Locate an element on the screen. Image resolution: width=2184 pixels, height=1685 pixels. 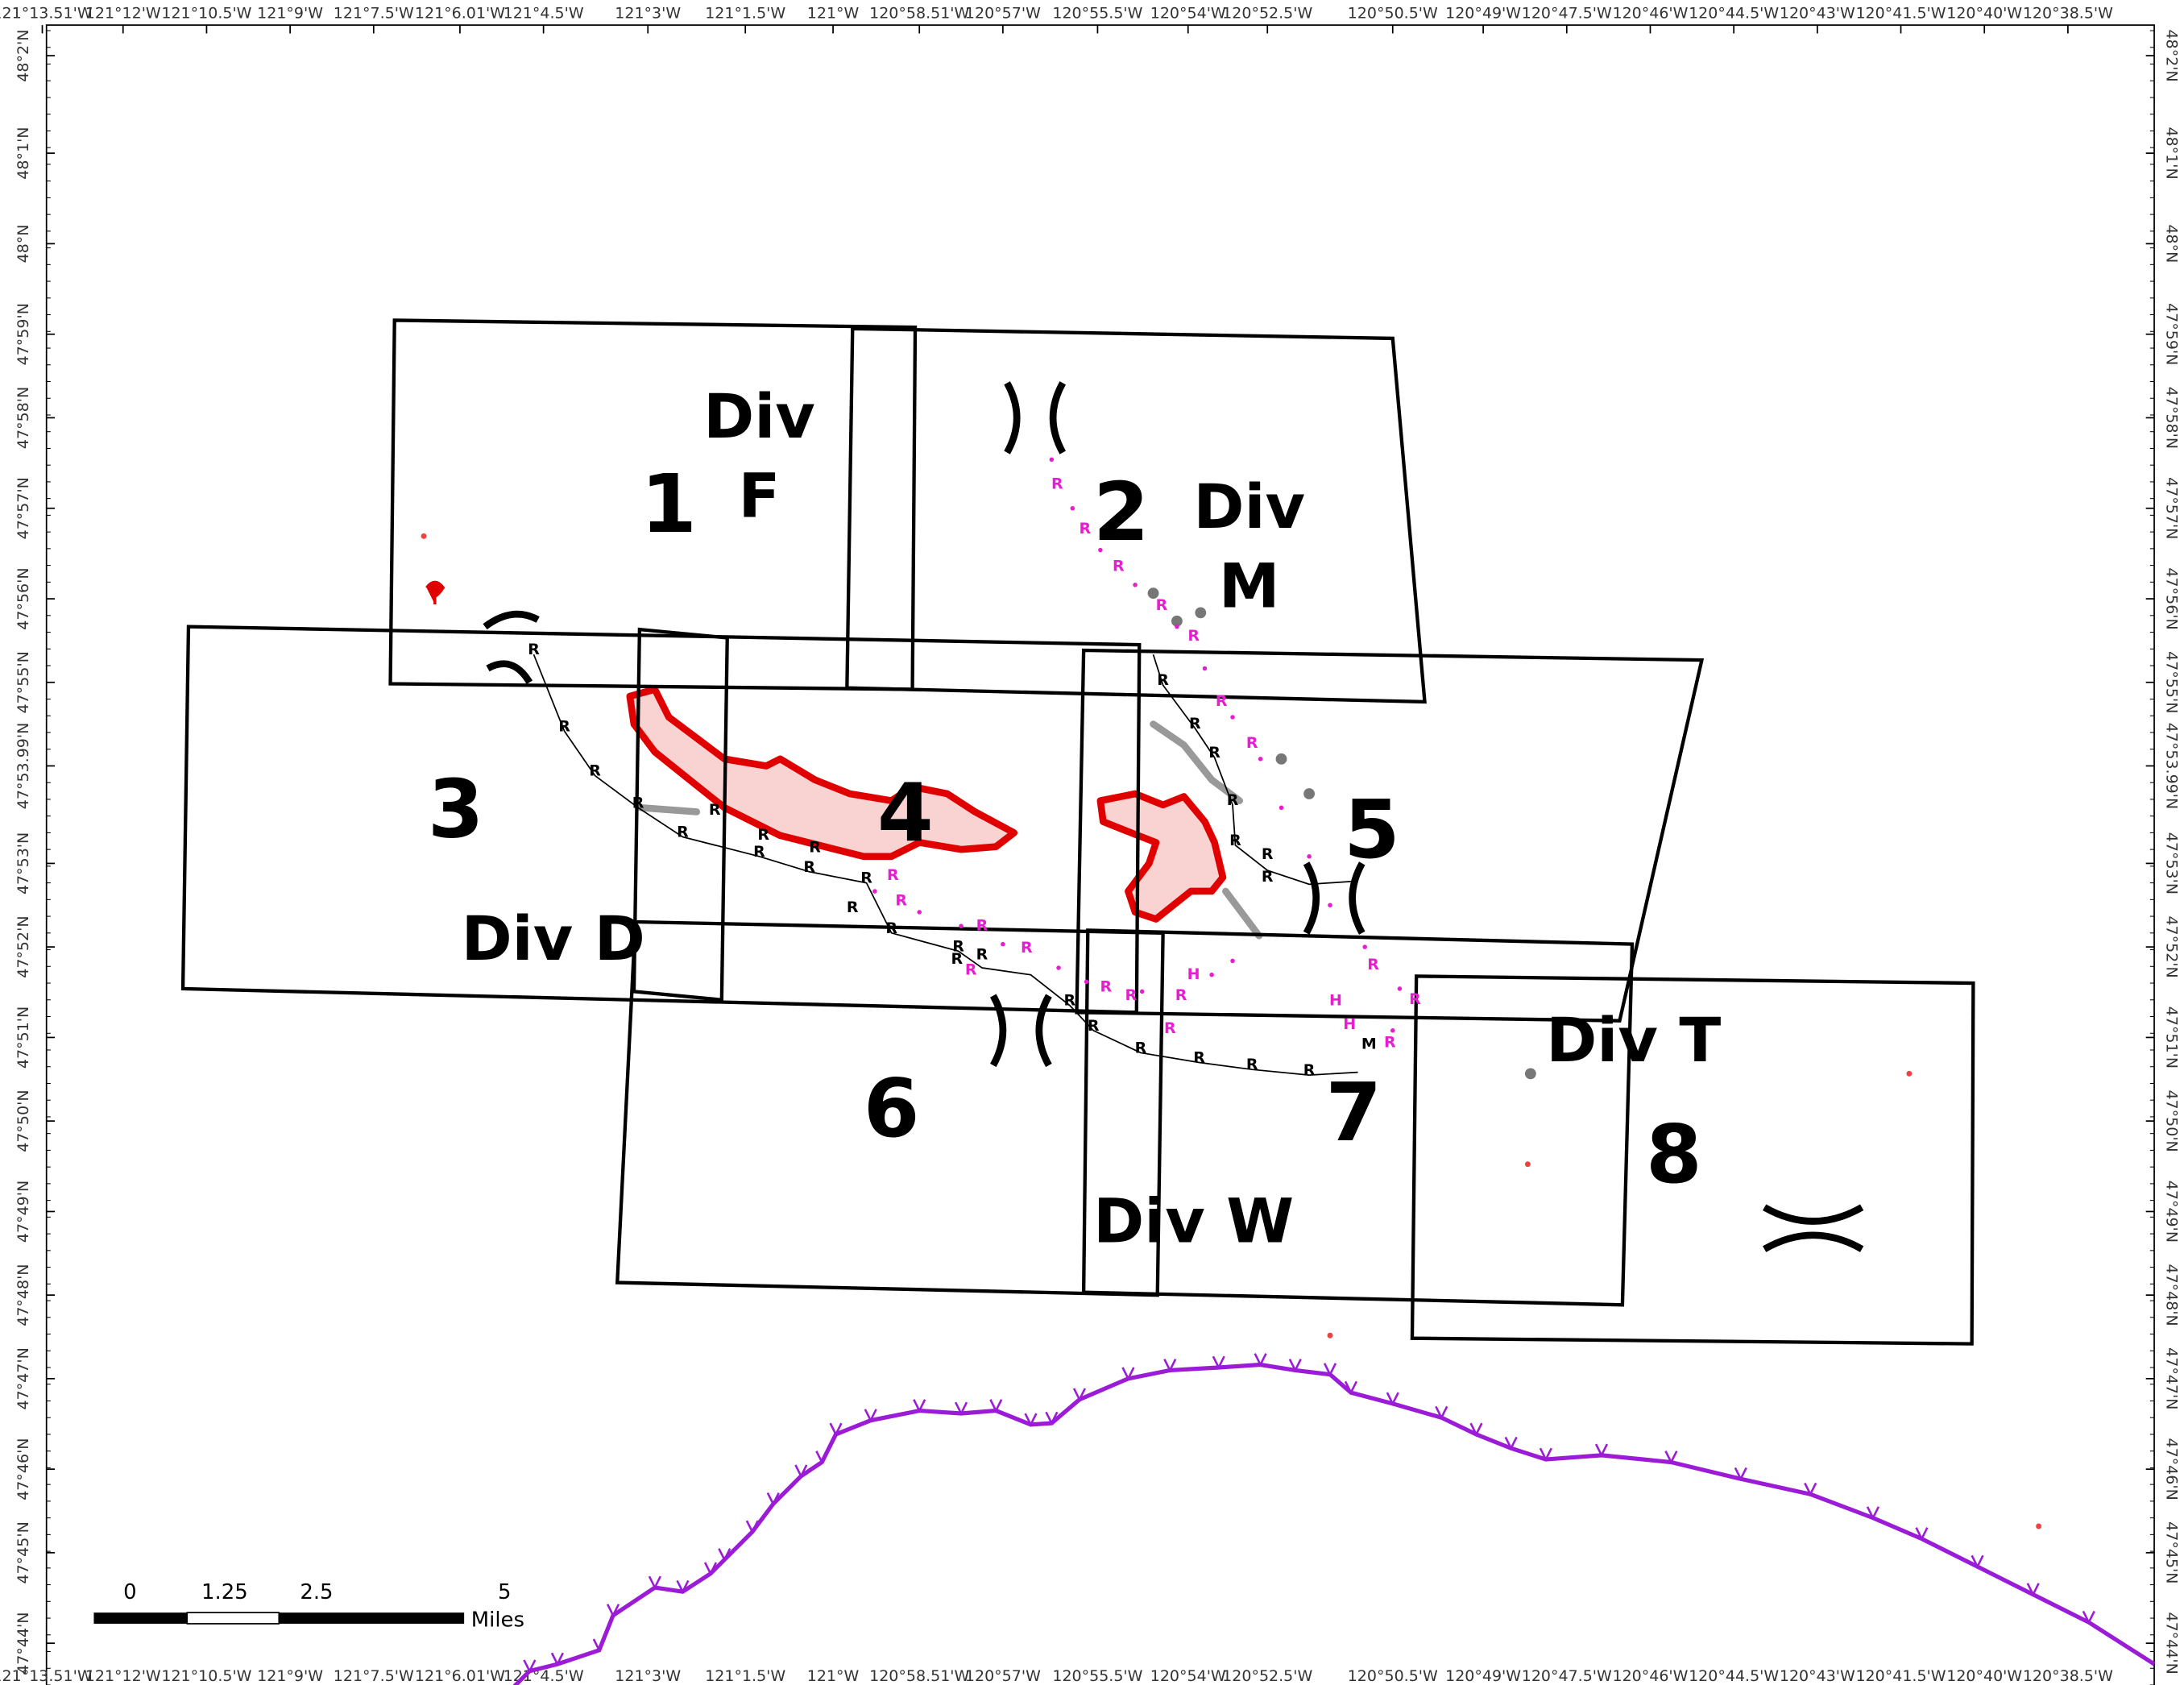
latitude-label-right: 47°49'N is located at coordinates (2172, 1212).